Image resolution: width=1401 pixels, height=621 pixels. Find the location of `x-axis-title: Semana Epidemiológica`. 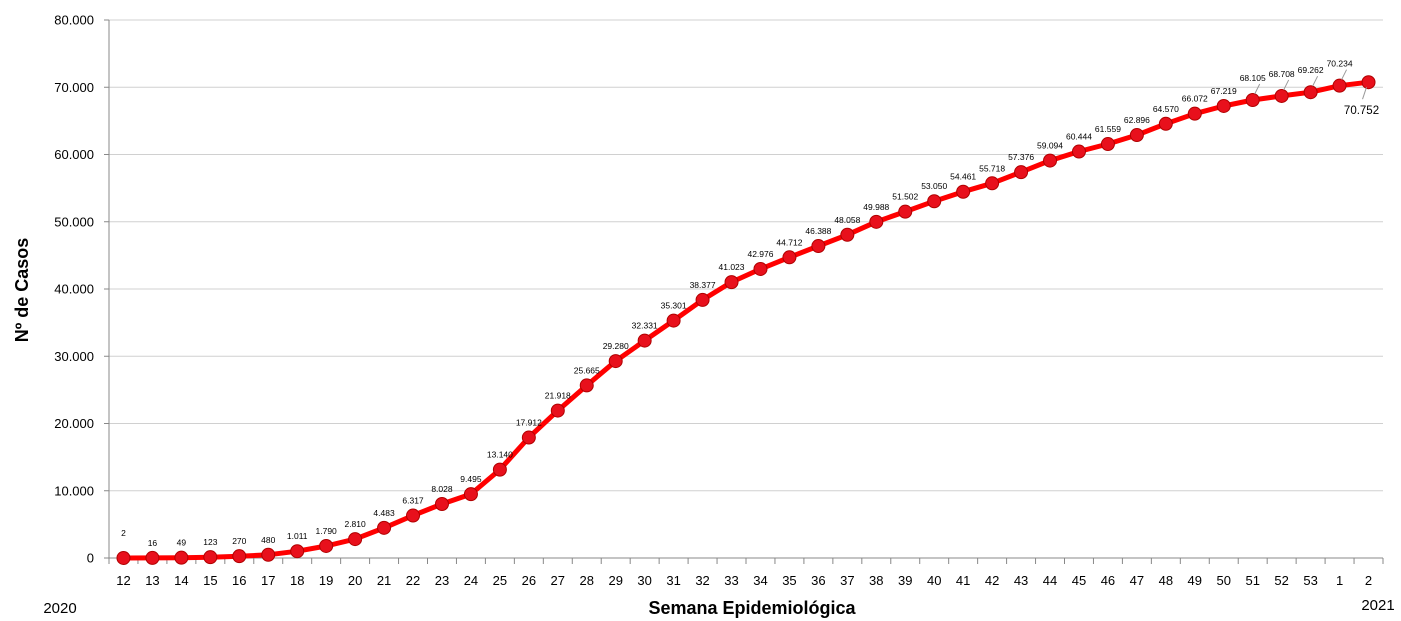

x-axis-title: Semana Epidemiológica is located at coordinates (752, 608).